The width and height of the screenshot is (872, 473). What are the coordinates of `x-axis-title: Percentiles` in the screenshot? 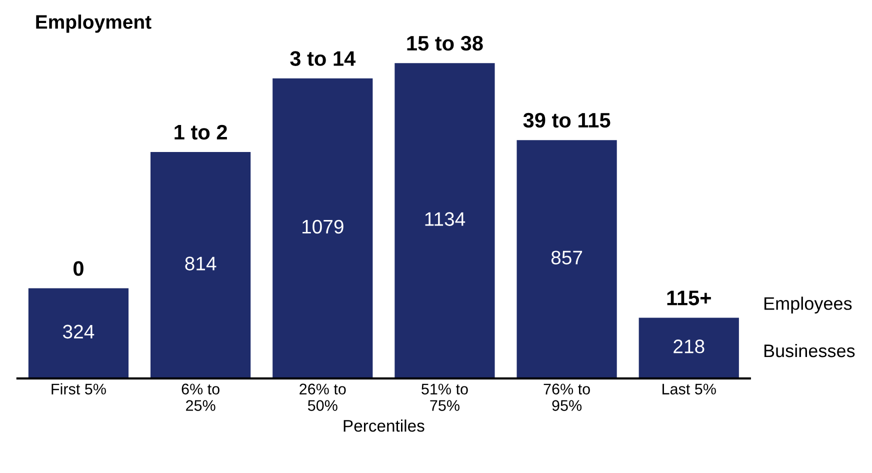 It's located at (384, 426).